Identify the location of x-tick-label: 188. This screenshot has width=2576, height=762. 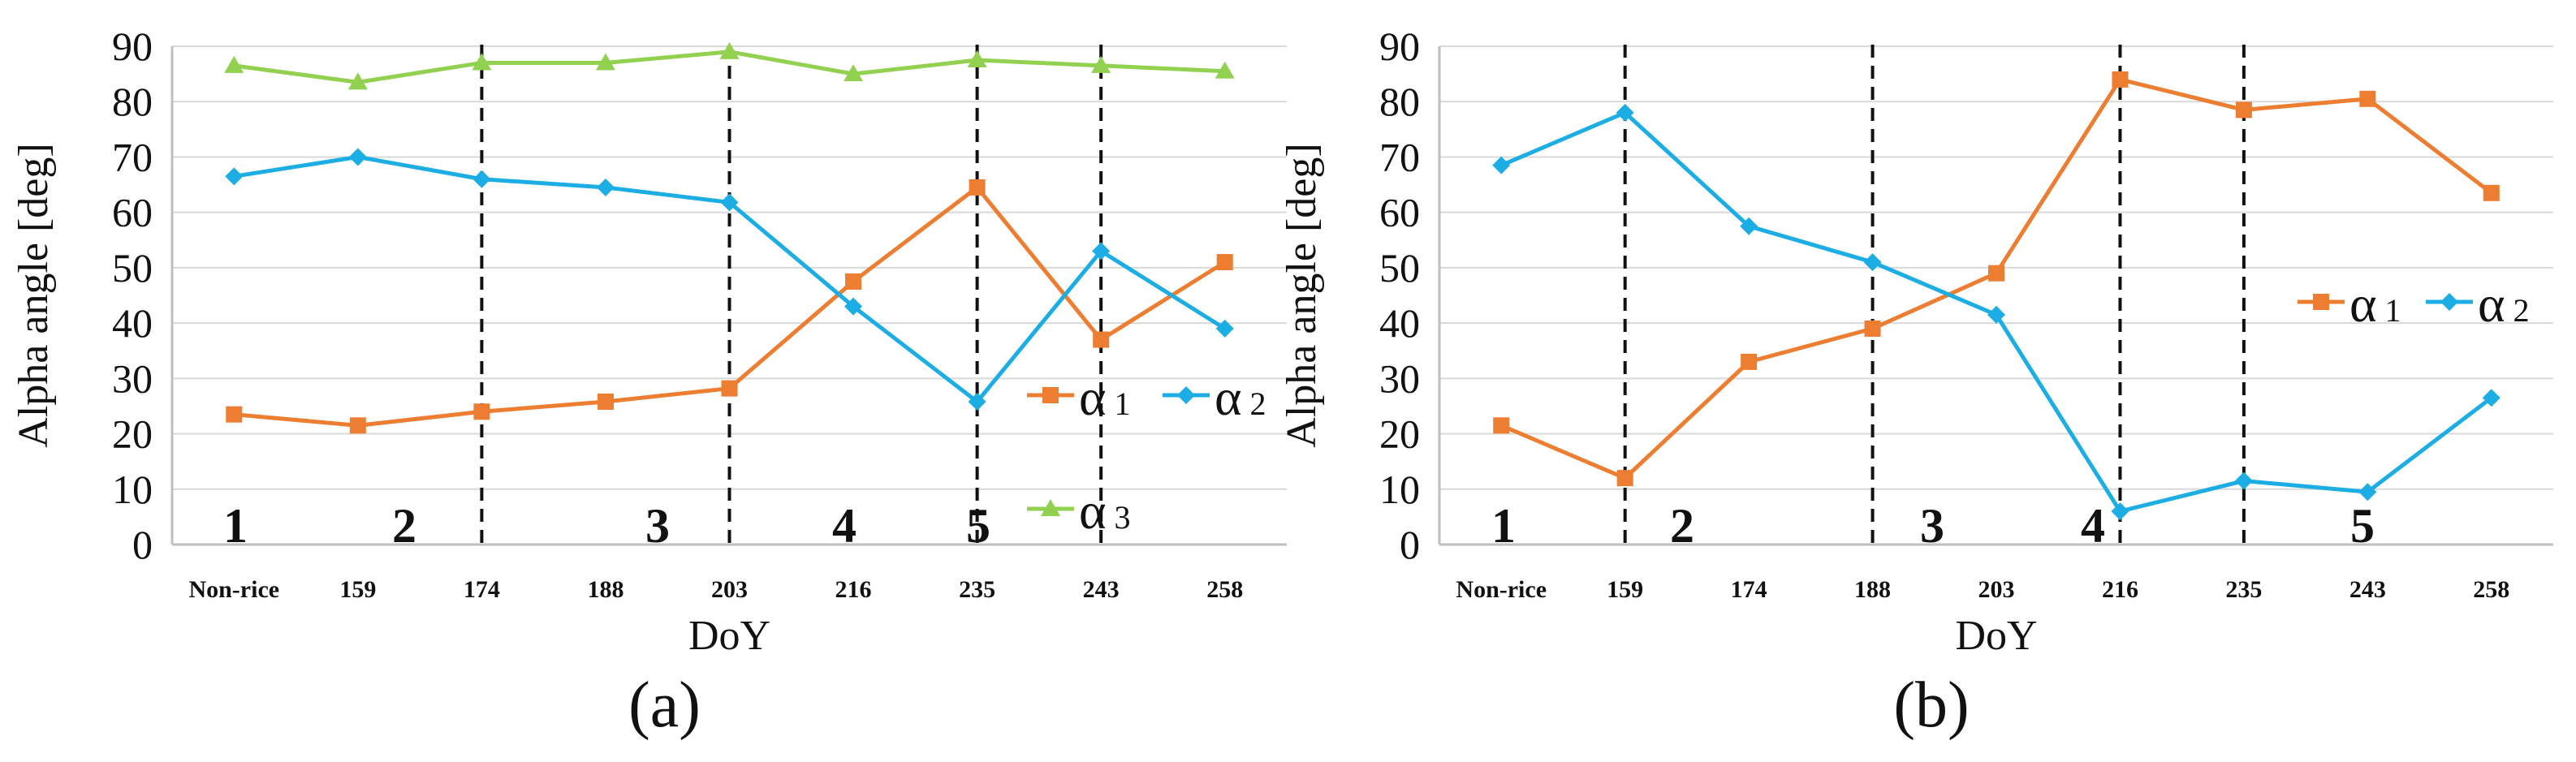
(1872, 589).